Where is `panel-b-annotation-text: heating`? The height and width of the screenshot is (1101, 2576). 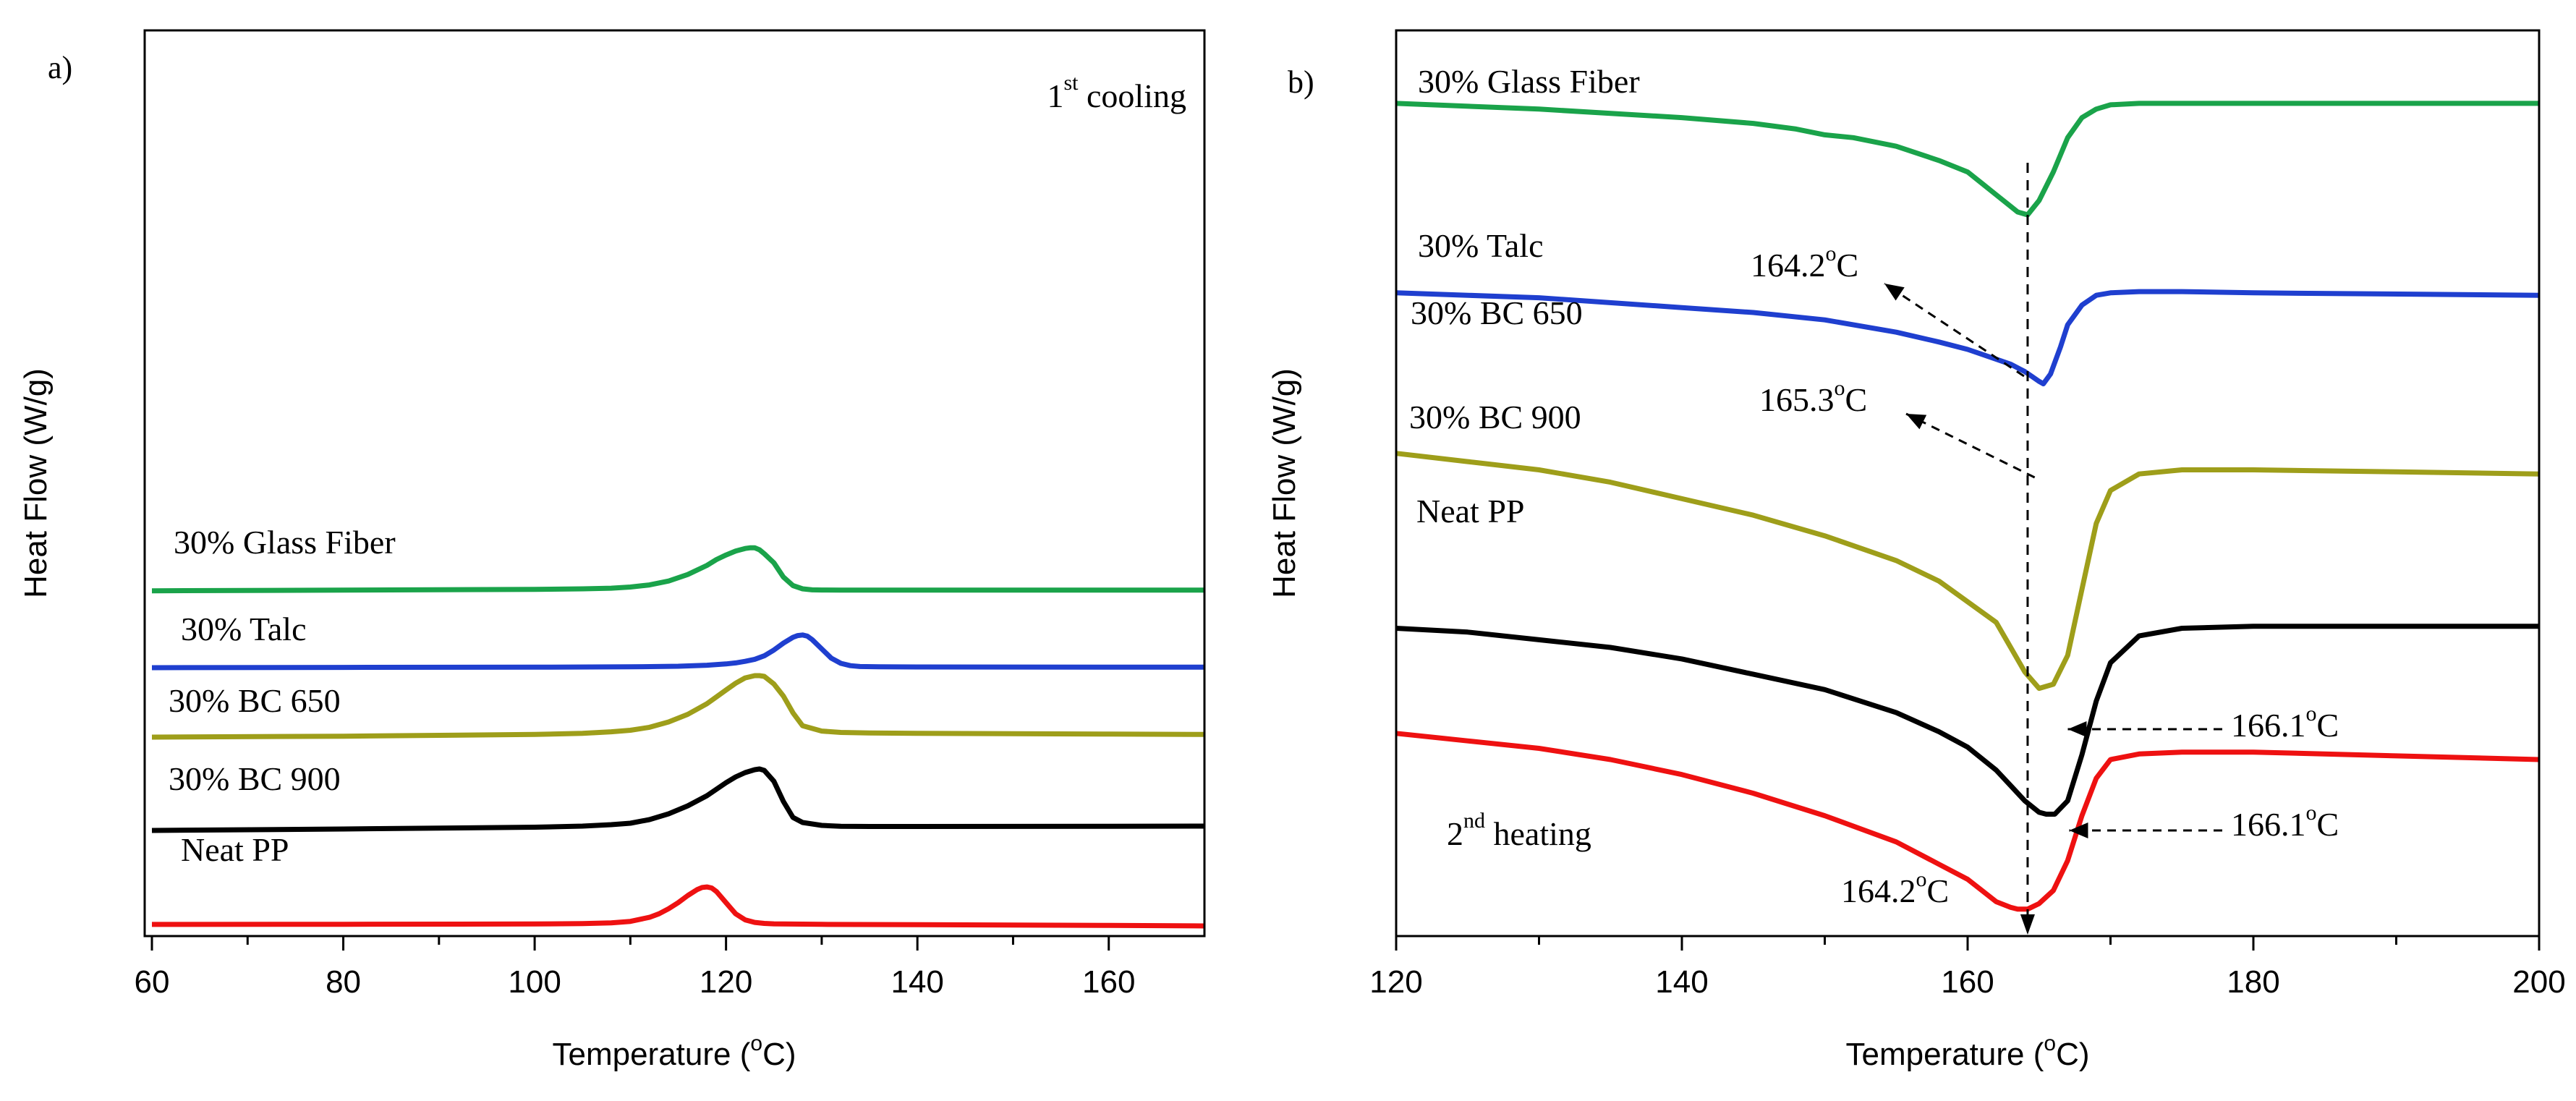
panel-b-annotation-text: heating is located at coordinates (1538, 833).